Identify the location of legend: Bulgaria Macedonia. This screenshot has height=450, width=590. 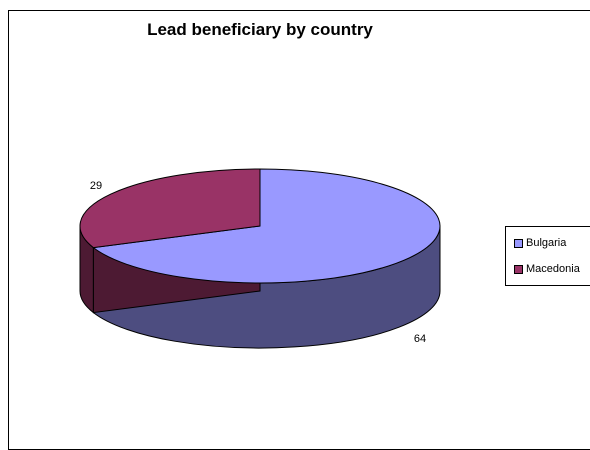
(547, 256).